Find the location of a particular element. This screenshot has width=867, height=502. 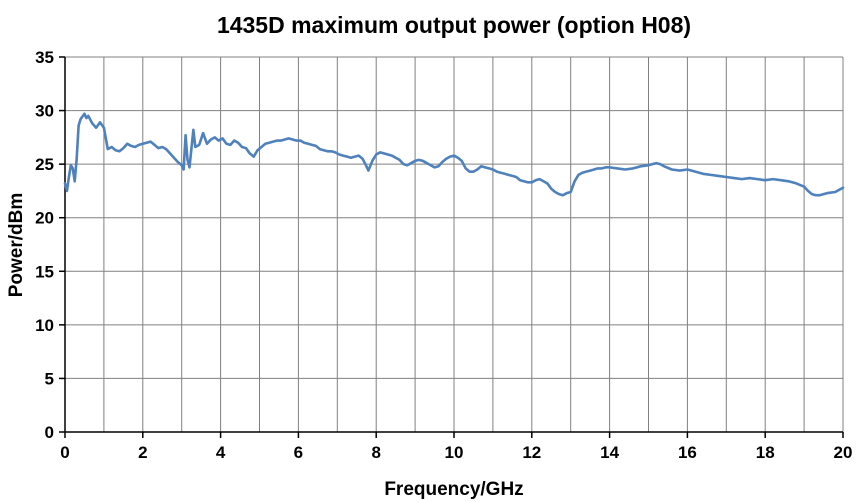

y-tick-label: 30 is located at coordinates (44, 111).